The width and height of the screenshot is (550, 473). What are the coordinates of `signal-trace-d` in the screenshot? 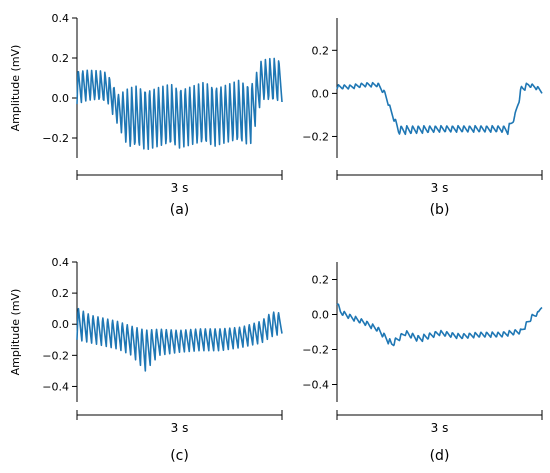 It's located at (439, 325).